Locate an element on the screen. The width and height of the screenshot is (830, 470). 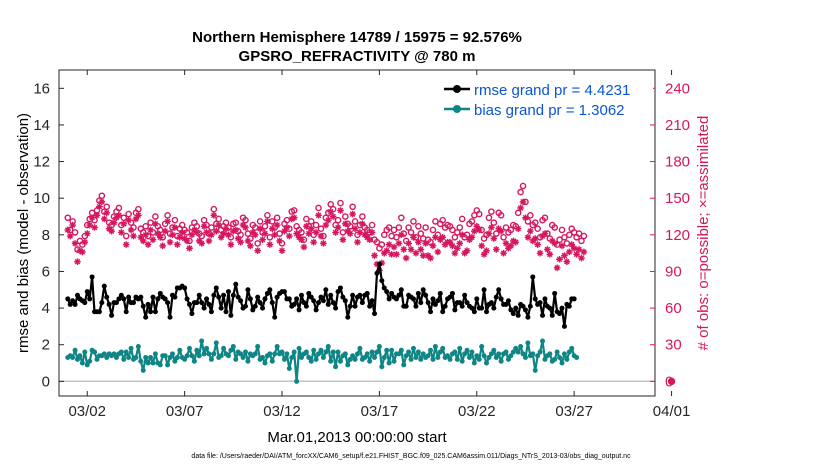
y-right-tick-label: 120 is located at coordinates (677, 235).